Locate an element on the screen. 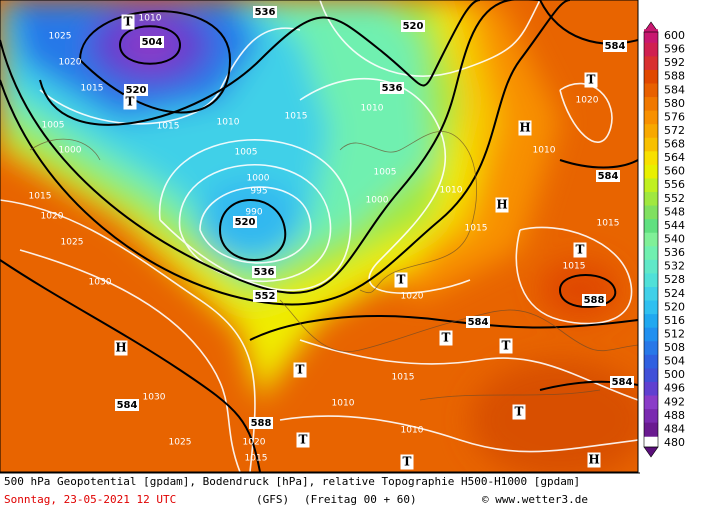 The width and height of the screenshot is (704, 517). geopotential-label: 504 is located at coordinates (152, 42).